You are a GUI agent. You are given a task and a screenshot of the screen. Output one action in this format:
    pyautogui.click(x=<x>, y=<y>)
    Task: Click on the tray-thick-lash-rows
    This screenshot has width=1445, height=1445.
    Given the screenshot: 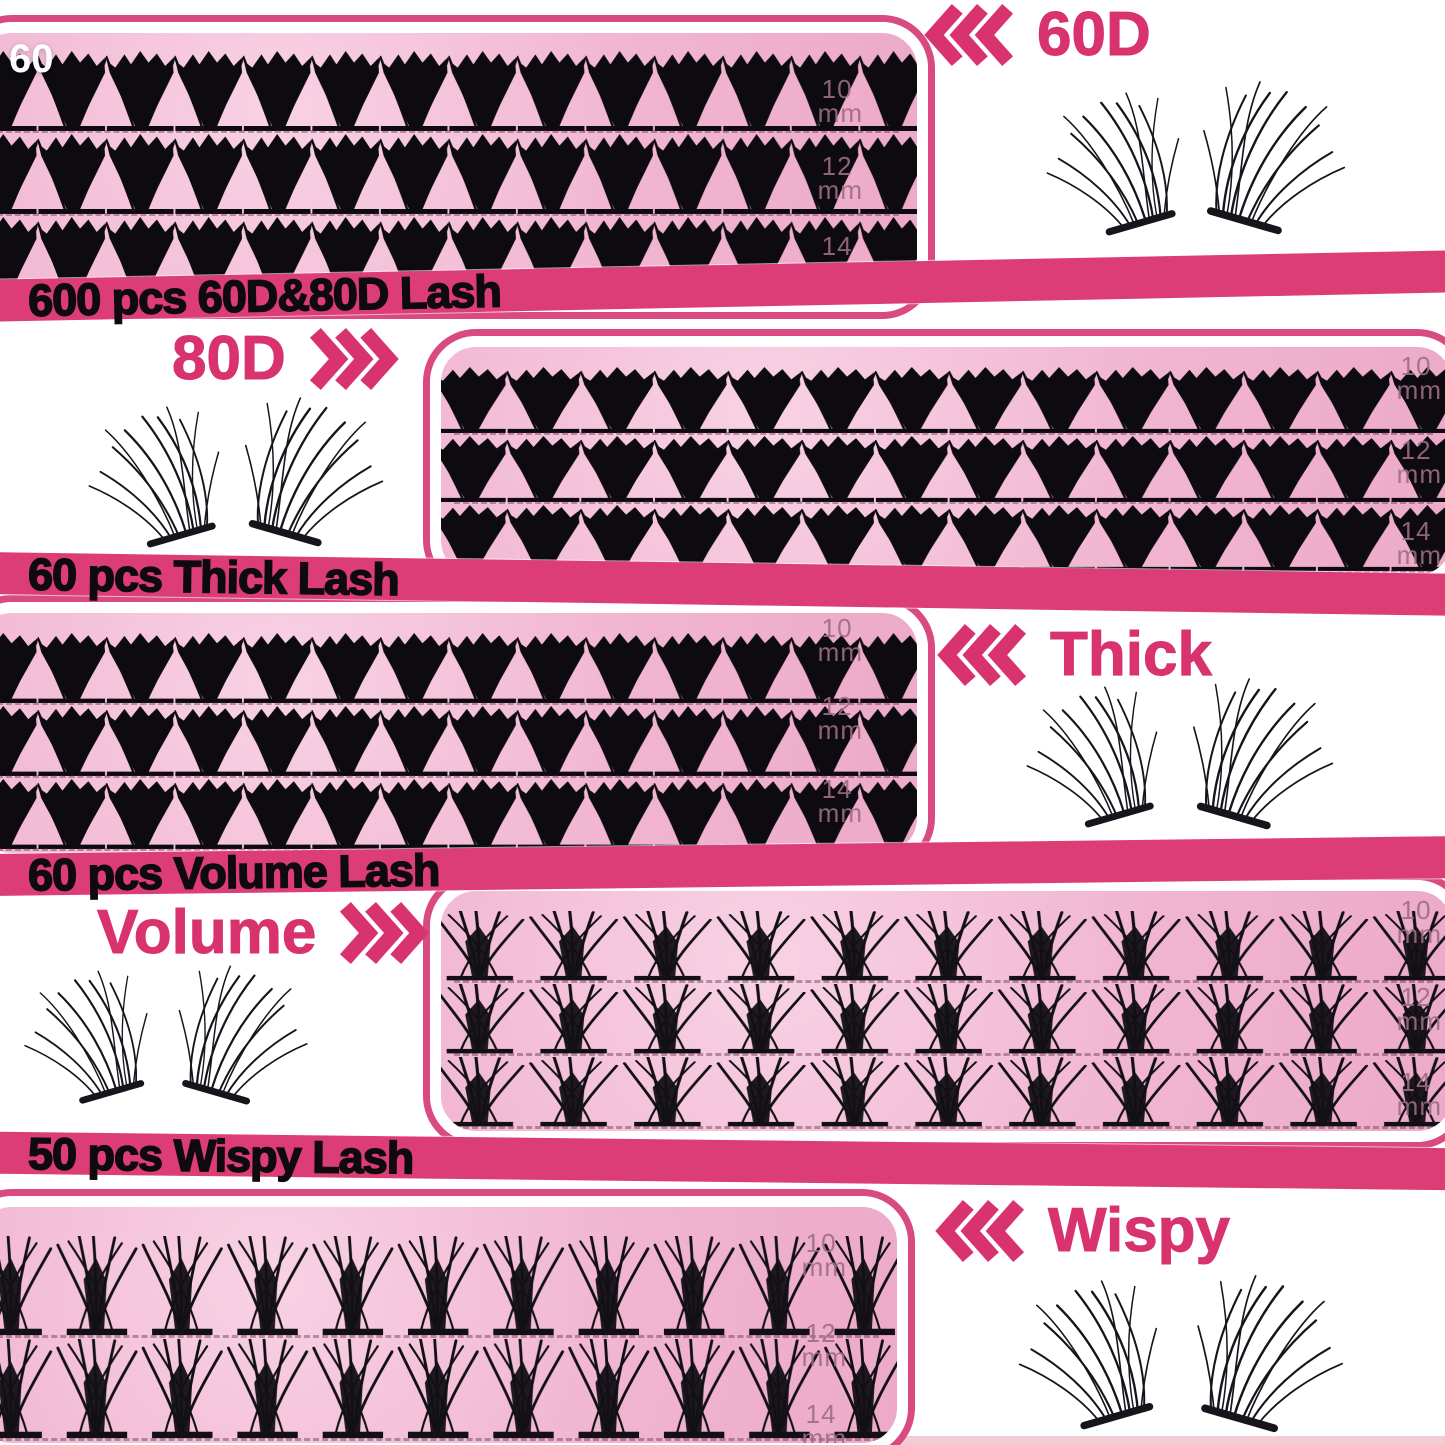 What is the action you would take?
    pyautogui.click(x=458, y=733)
    